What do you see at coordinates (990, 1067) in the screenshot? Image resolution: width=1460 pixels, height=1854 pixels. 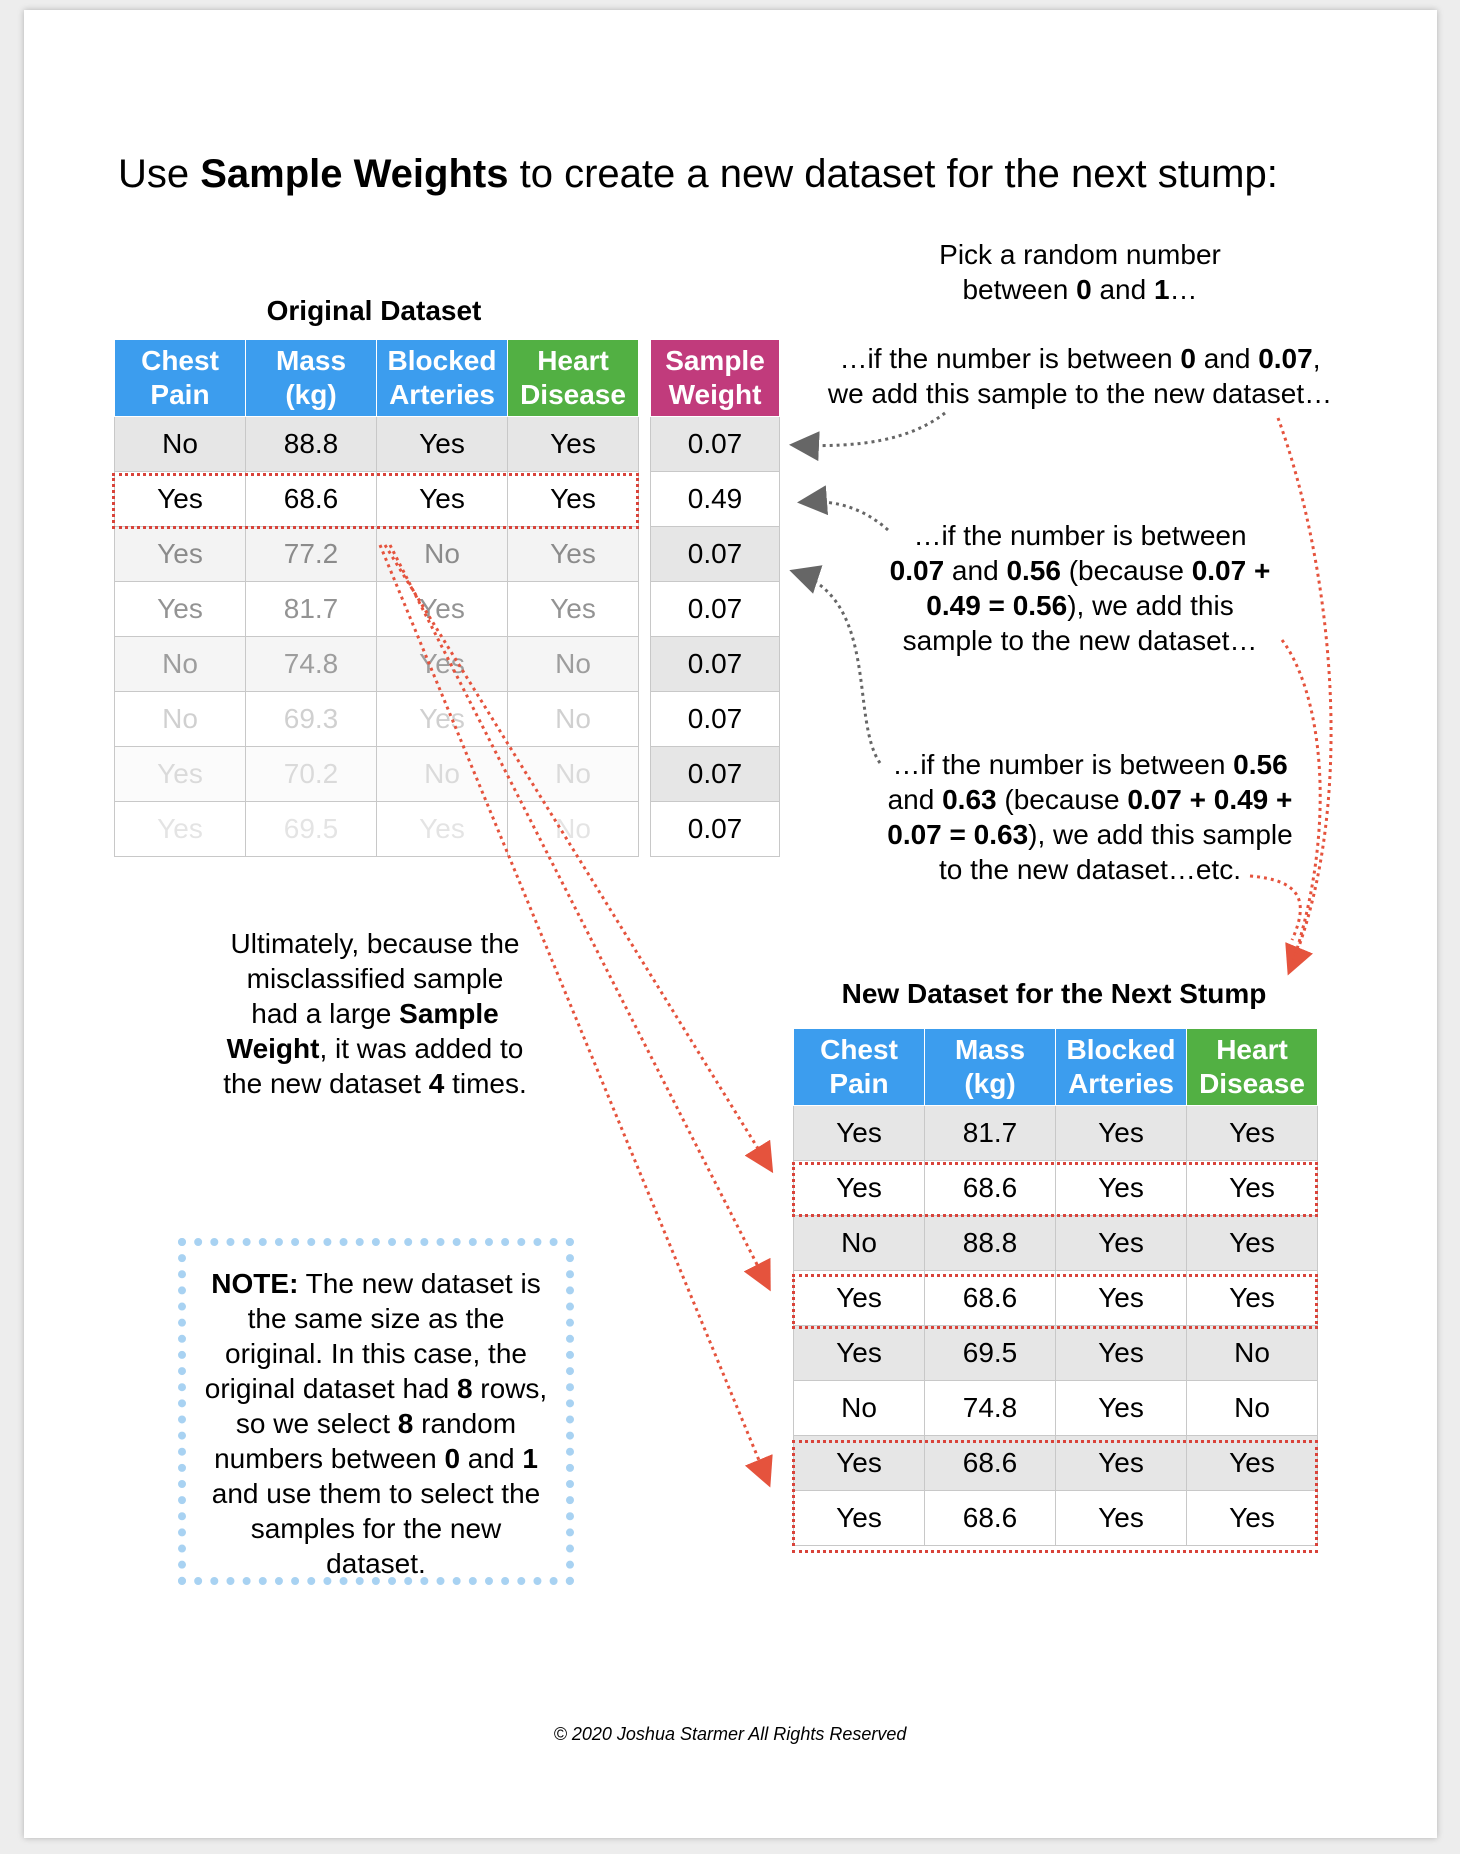 I see `new-header-mass: Mass (kg)` at bounding box center [990, 1067].